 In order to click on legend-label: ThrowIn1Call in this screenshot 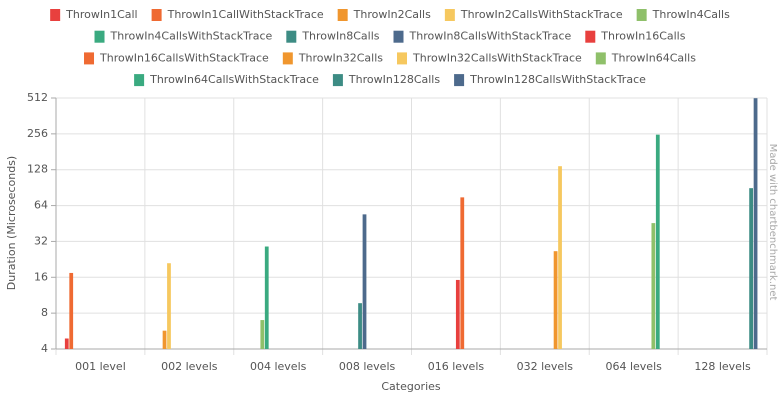, I will do `click(101, 14)`.